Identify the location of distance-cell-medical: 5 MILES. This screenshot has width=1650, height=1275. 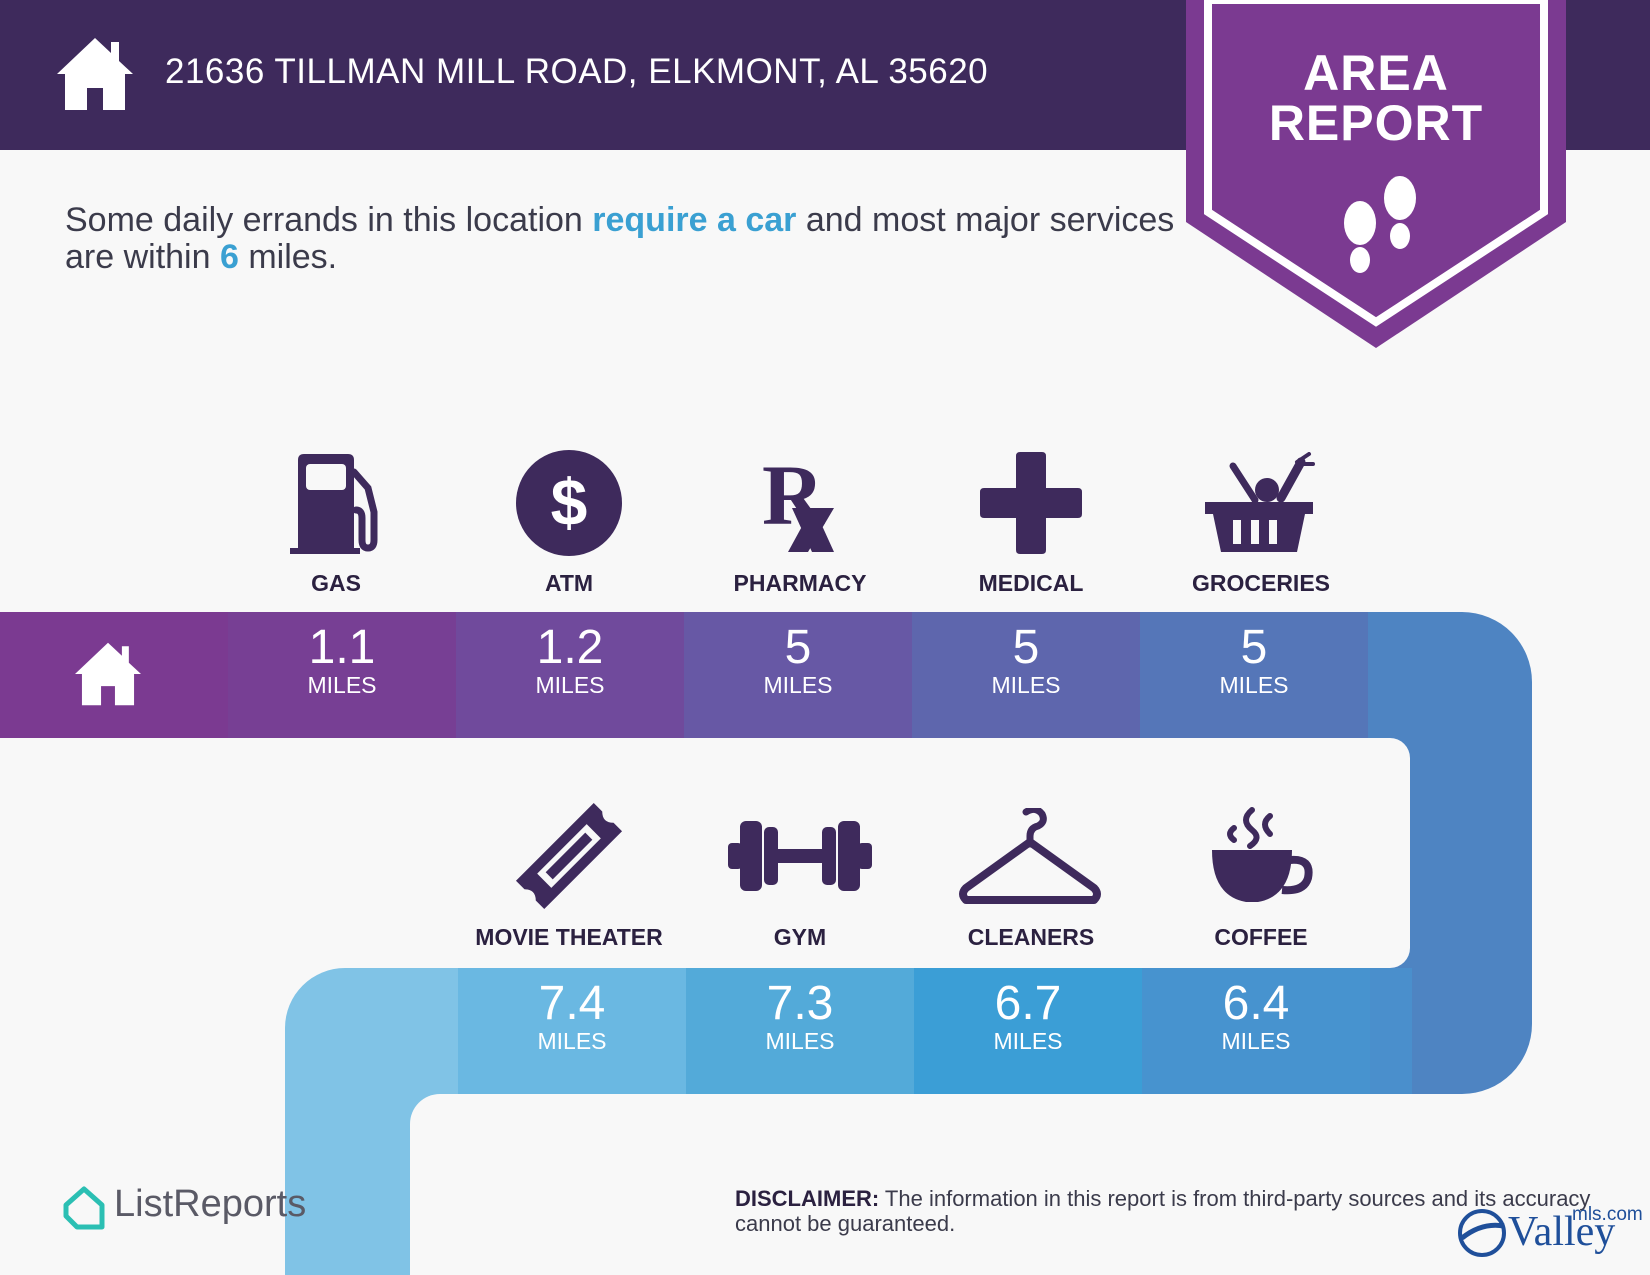
(1026, 675).